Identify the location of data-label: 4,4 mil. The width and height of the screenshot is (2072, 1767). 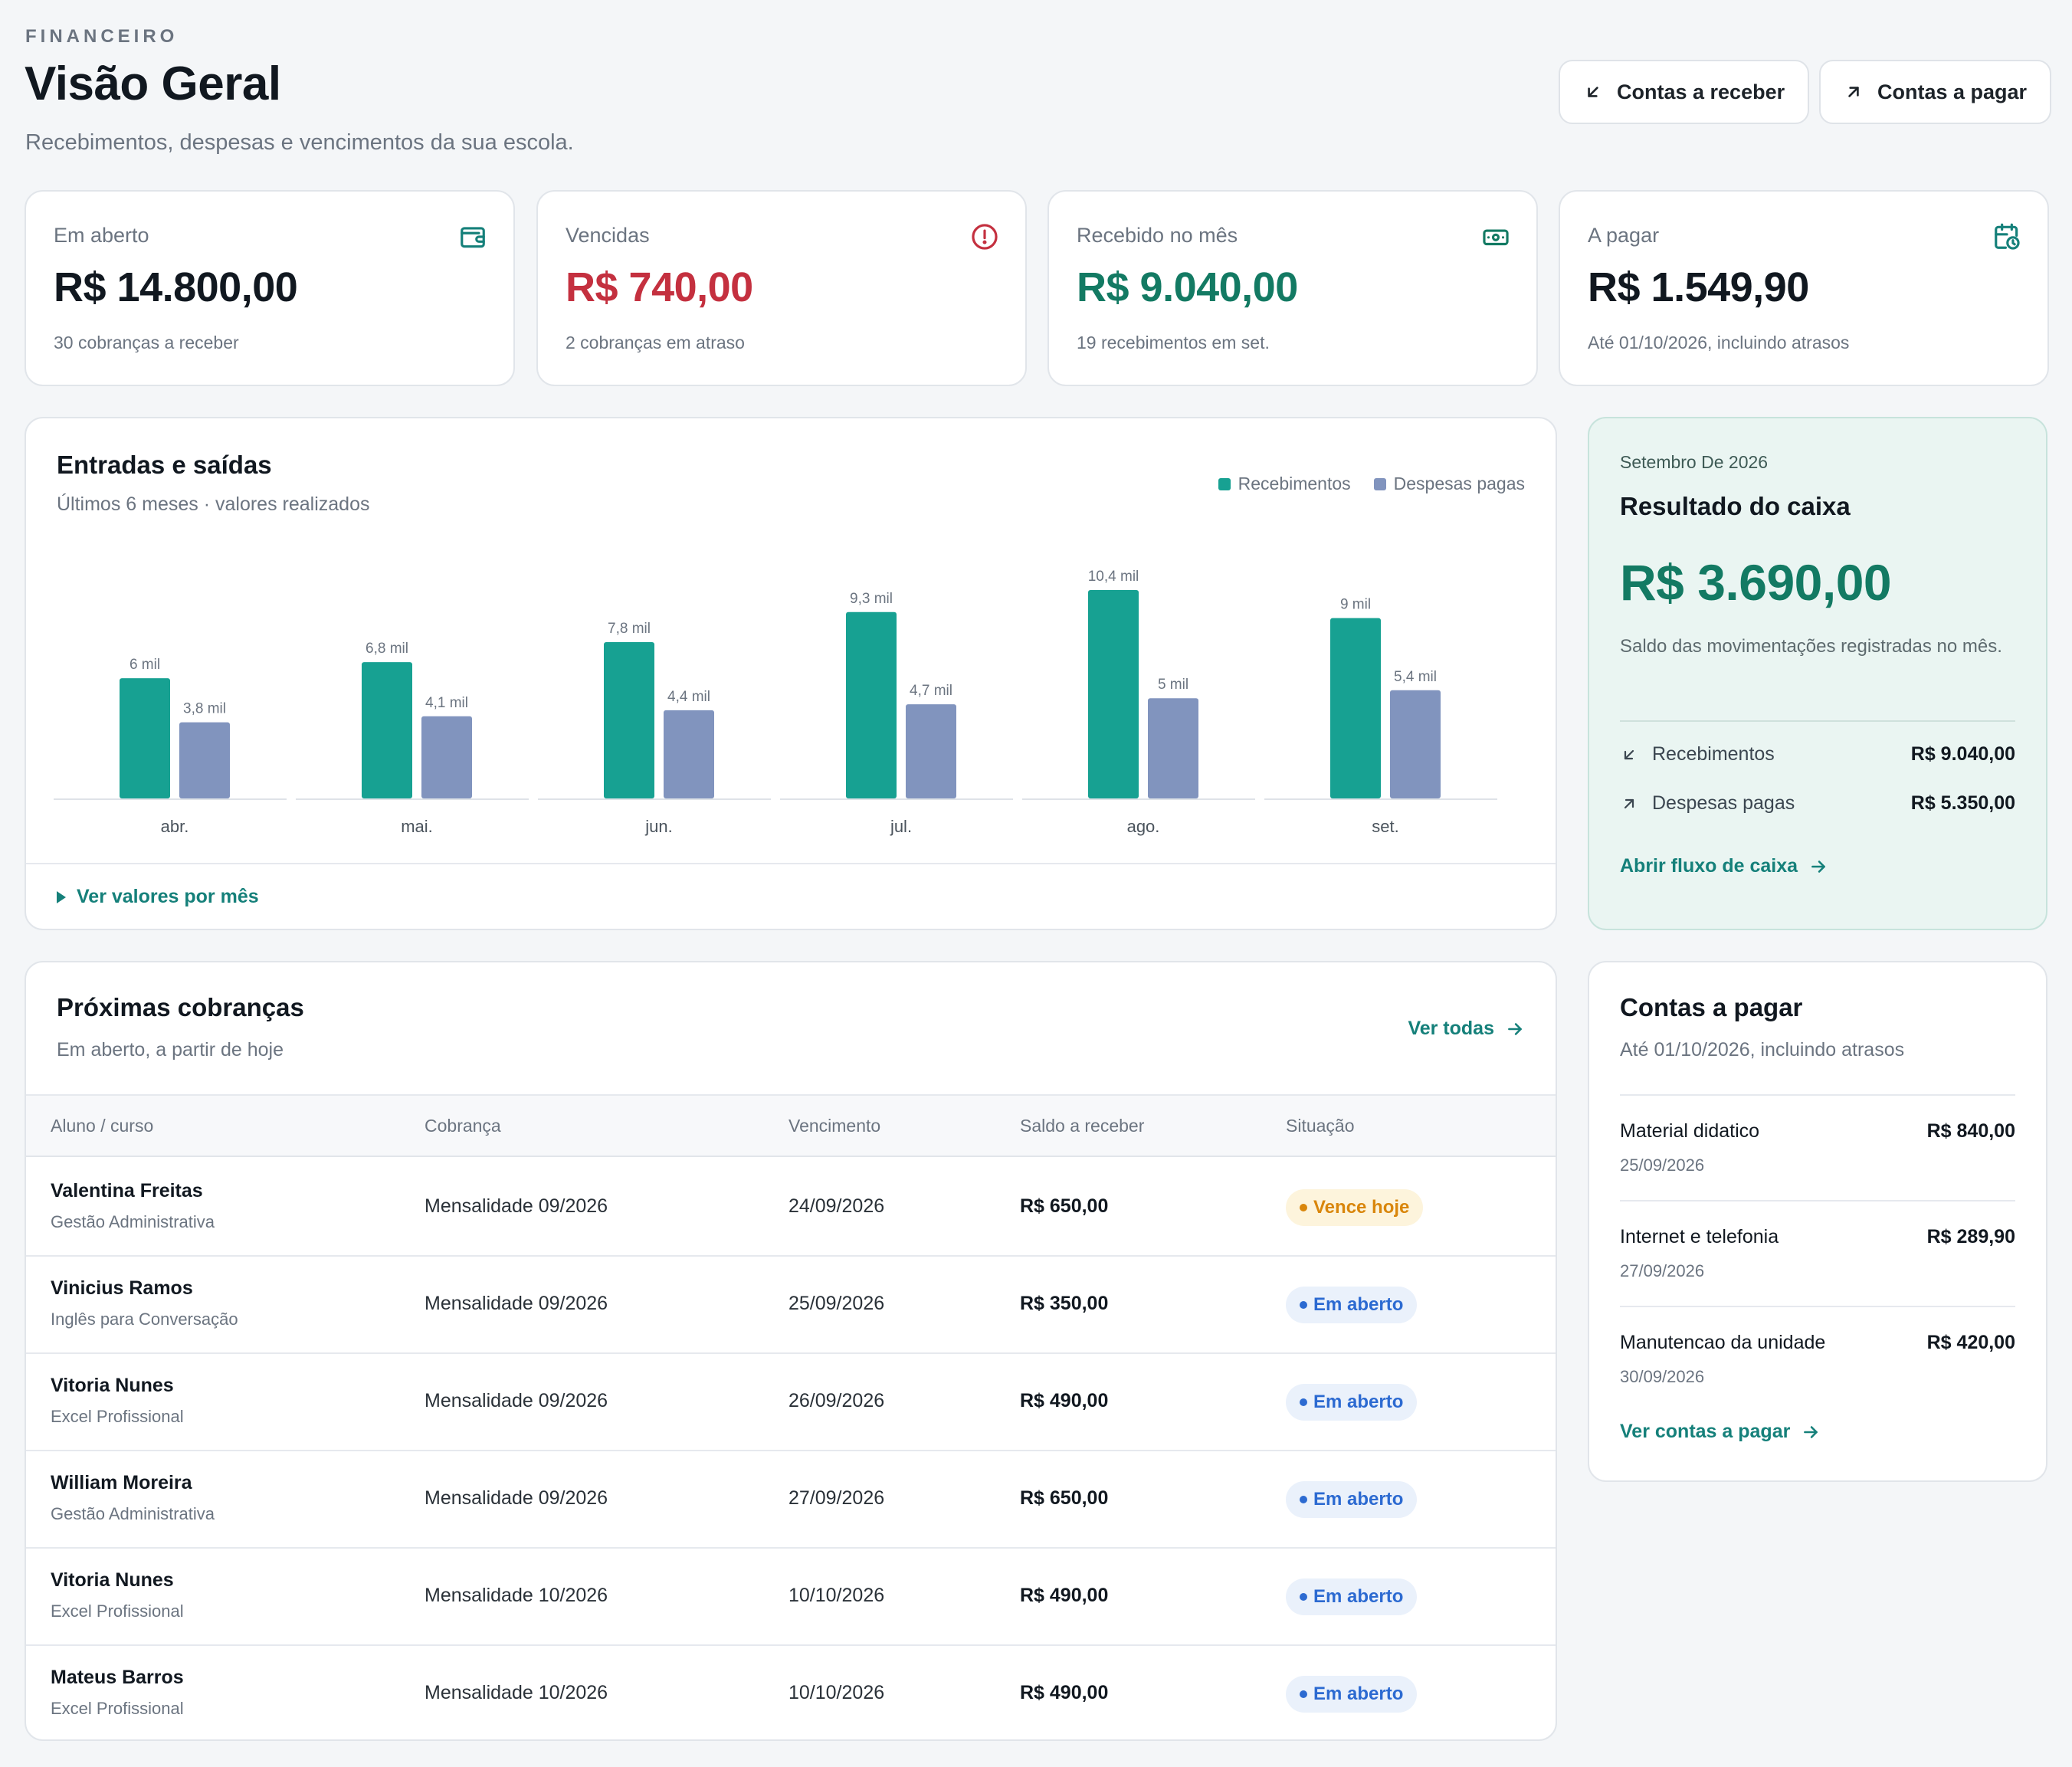
(688, 697).